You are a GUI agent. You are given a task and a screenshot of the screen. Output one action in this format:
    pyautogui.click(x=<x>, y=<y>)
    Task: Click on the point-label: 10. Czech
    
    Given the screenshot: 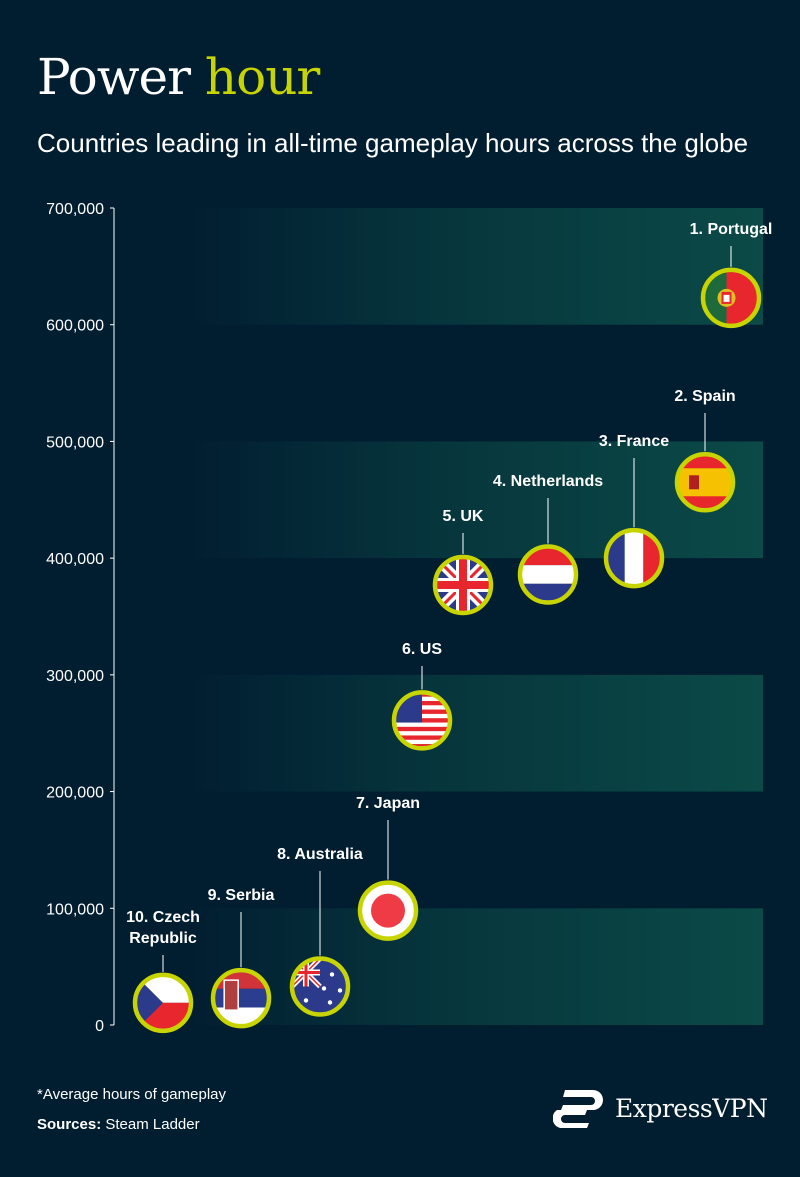 What is the action you would take?
    pyautogui.click(x=163, y=917)
    